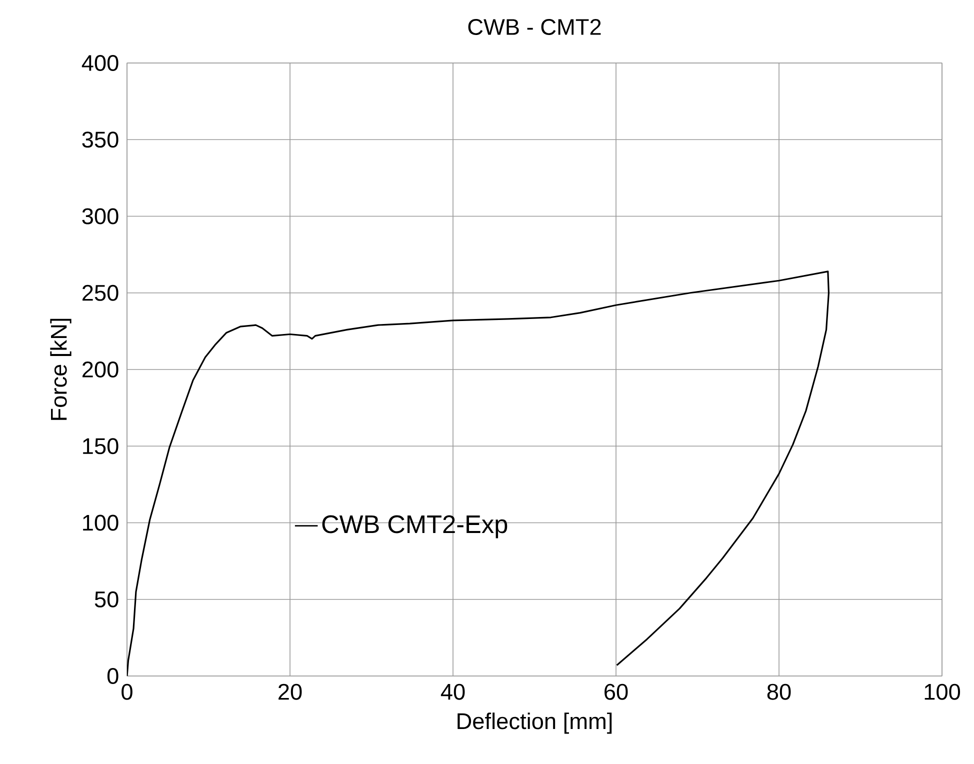 This screenshot has width=974, height=764. Describe the element at coordinates (415, 526) in the screenshot. I see `legend-label: CWB CMT2-Exp` at that location.